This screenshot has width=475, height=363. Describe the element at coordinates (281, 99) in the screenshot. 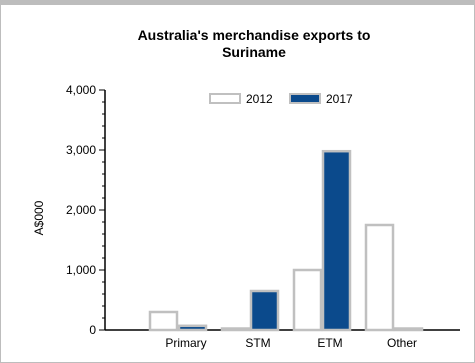

I see `legend: 2012 2017` at that location.